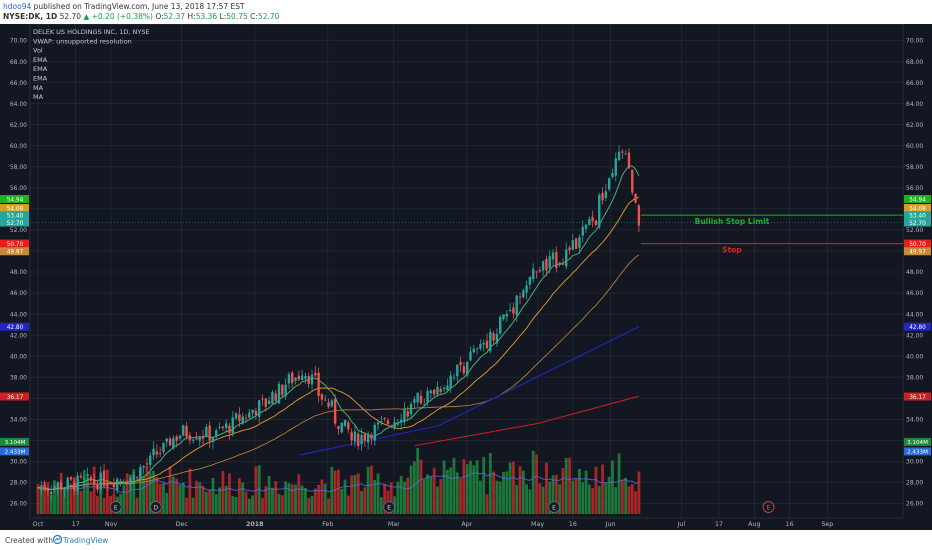 The image size is (932, 550). I want to click on y-tick-right: 44.00, so click(914, 314).